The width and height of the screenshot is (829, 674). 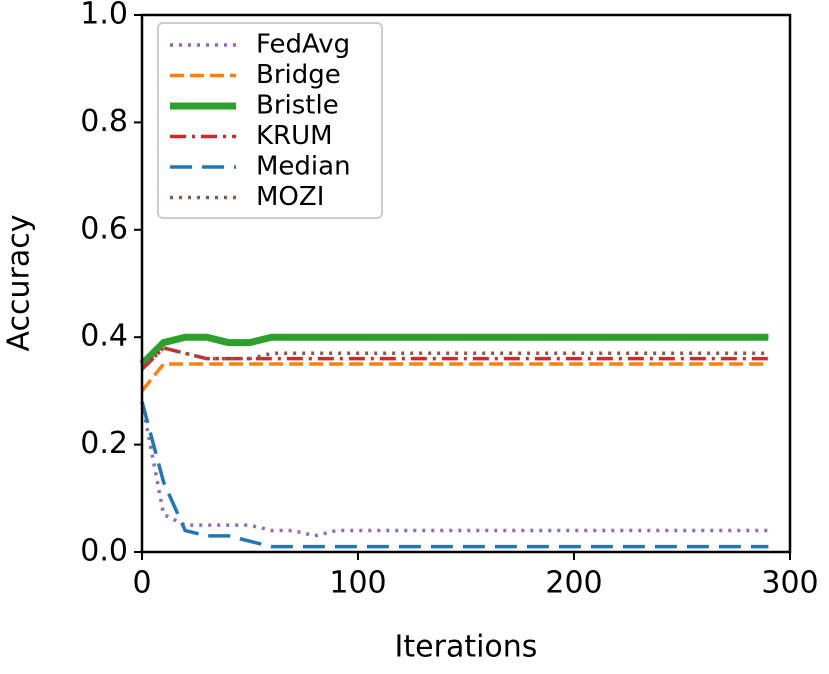 What do you see at coordinates (303, 167) in the screenshot?
I see `legend-label: Median` at bounding box center [303, 167].